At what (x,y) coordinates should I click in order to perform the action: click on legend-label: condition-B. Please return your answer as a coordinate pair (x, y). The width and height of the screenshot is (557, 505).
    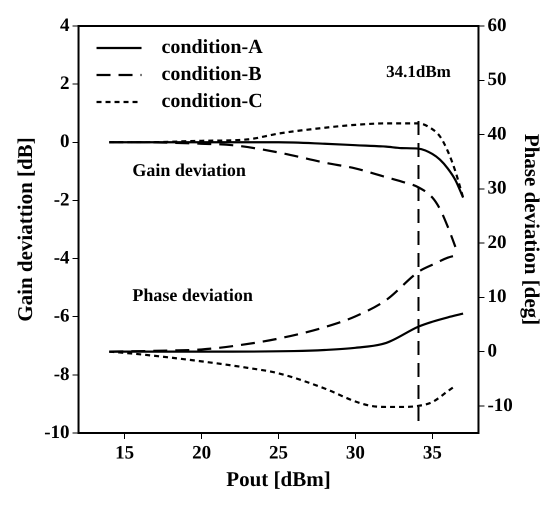
    Looking at the image, I should click on (212, 74).